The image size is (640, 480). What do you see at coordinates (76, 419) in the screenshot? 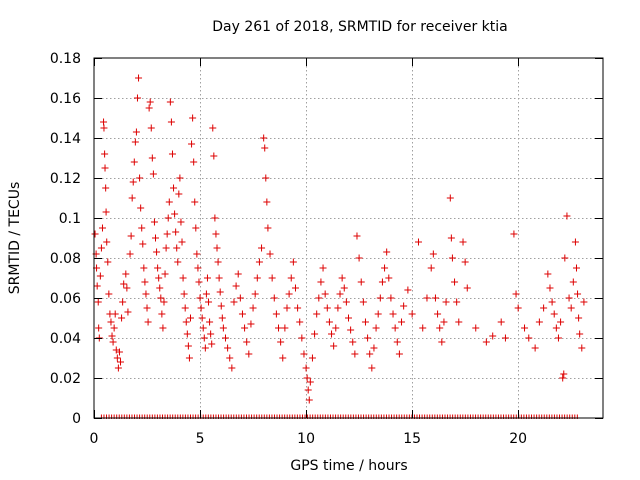
I see `y-tick-label: 0` at bounding box center [76, 419].